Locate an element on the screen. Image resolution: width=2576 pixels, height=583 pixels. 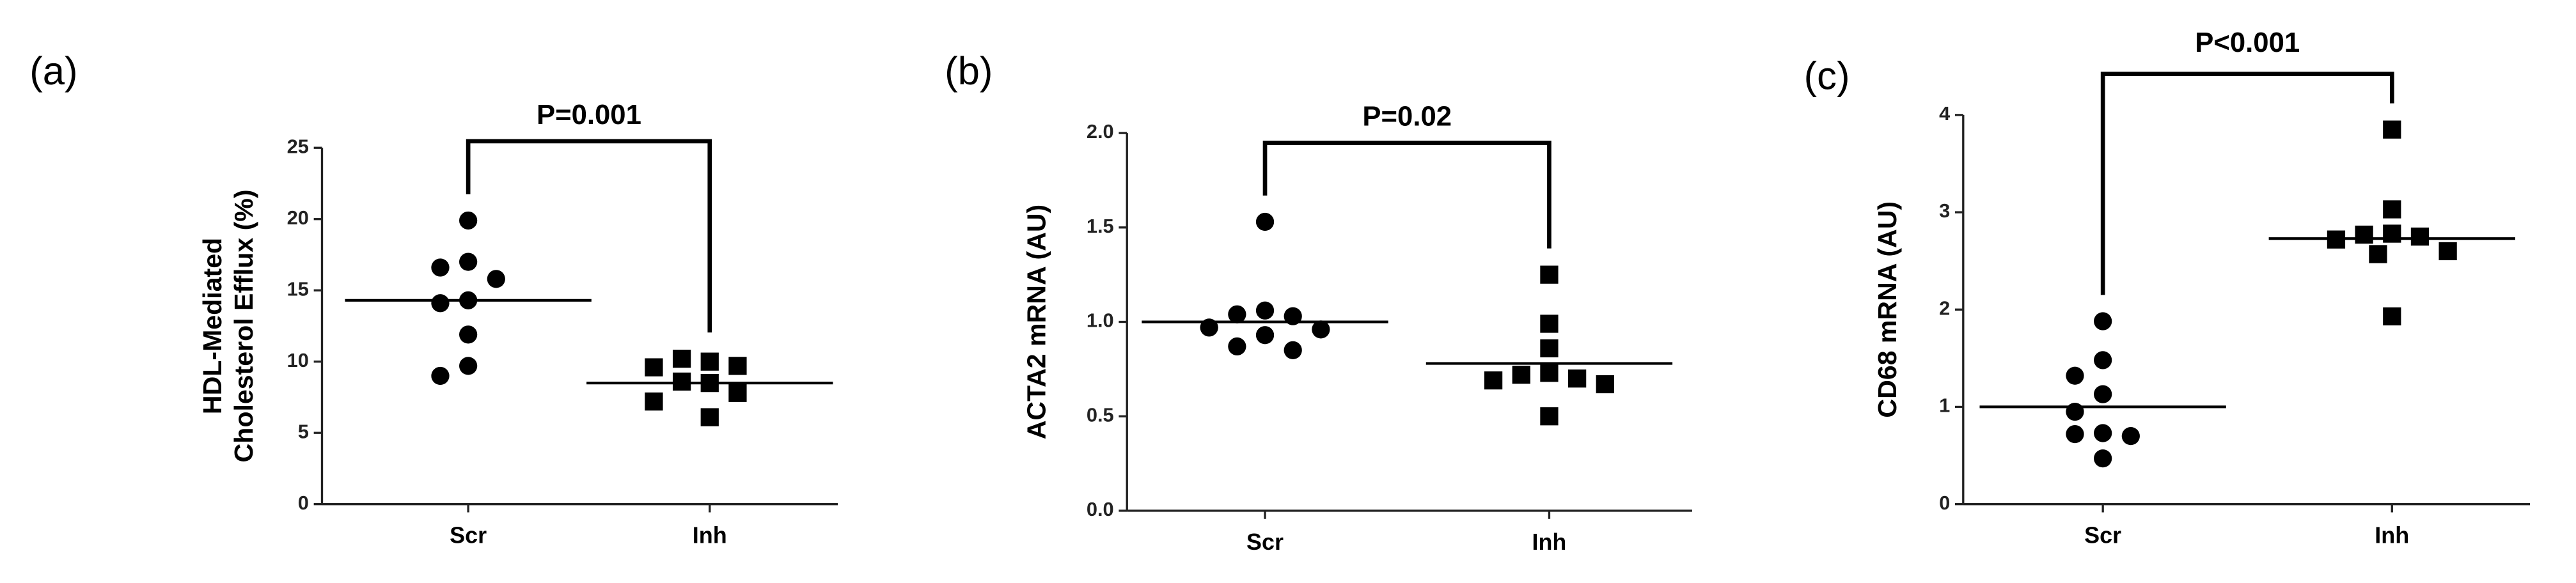
y-tick-label: 5 is located at coordinates (303, 431).